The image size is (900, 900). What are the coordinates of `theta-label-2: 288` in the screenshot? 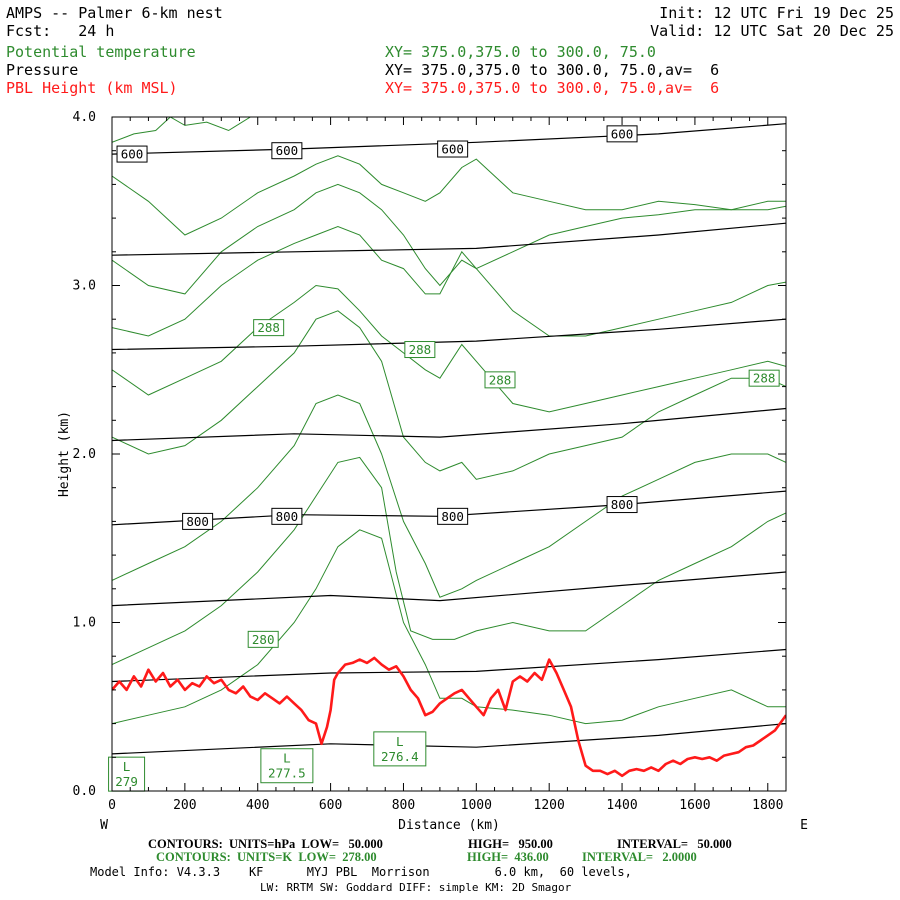 It's located at (420, 349).